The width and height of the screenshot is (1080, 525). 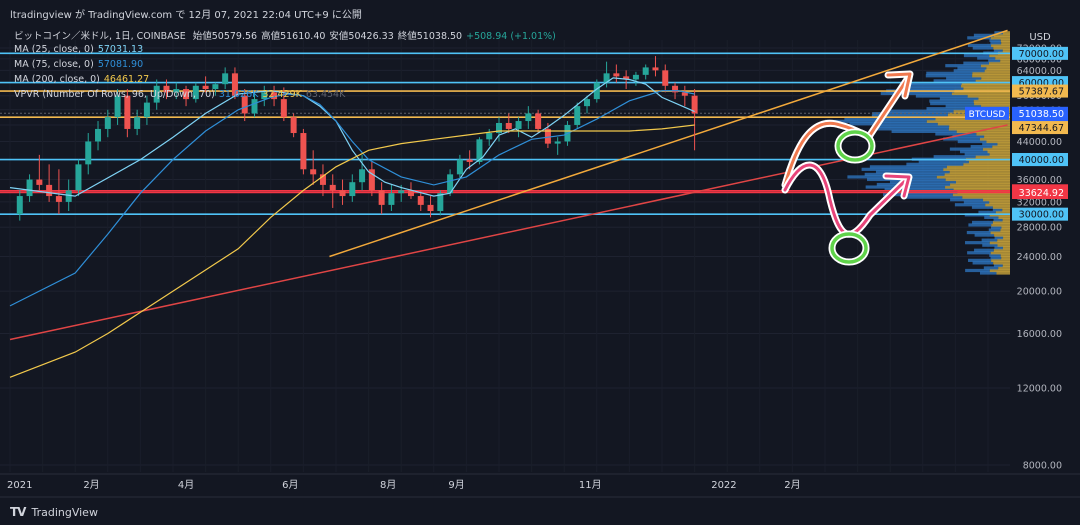 I want to click on level-badge-text: 70000.00, so click(x=1041, y=54).